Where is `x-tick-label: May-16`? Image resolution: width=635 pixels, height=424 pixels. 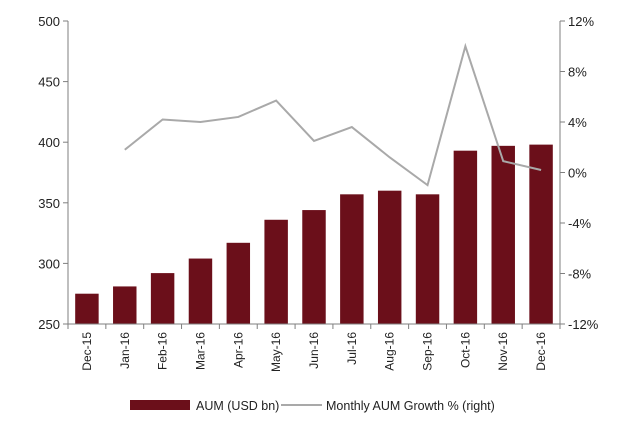 x-tick-label: May-16 is located at coordinates (276, 352).